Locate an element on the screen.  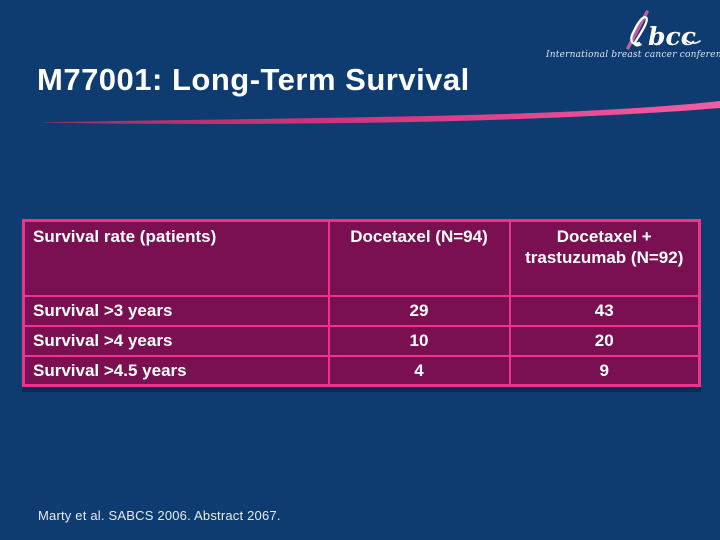
table-row: Survival >3 years 29 43 is located at coordinates (361, 310).